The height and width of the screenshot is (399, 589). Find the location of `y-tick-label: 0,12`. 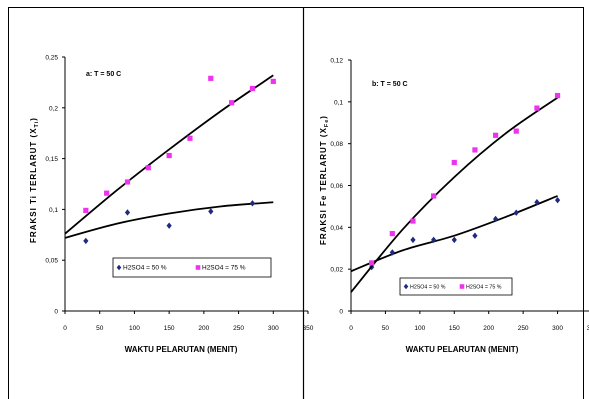

y-tick-label: 0,12 is located at coordinates (336, 61).